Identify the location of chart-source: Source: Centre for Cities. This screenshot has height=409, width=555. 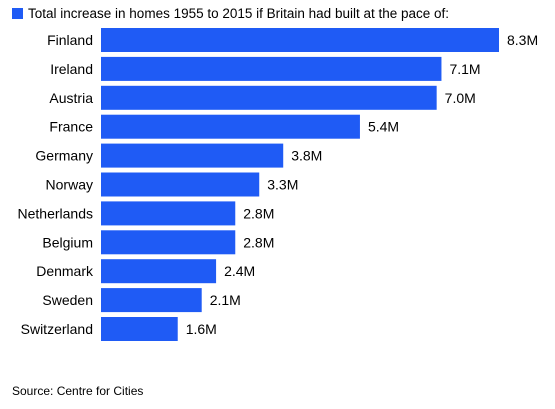
(78, 391).